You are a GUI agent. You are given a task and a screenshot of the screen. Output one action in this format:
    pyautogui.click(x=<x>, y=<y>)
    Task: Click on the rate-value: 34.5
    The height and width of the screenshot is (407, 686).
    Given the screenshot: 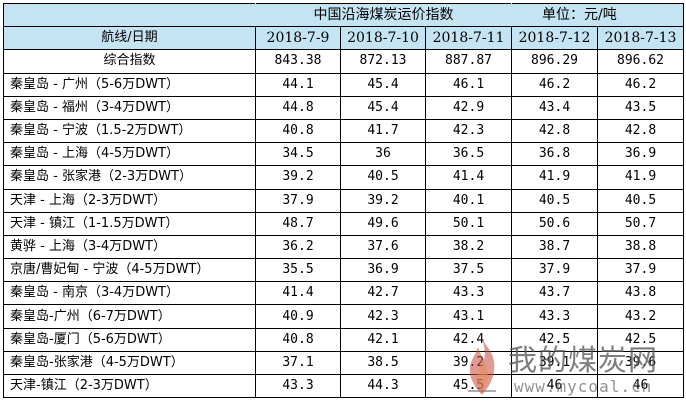 What is the action you would take?
    pyautogui.click(x=298, y=154)
    